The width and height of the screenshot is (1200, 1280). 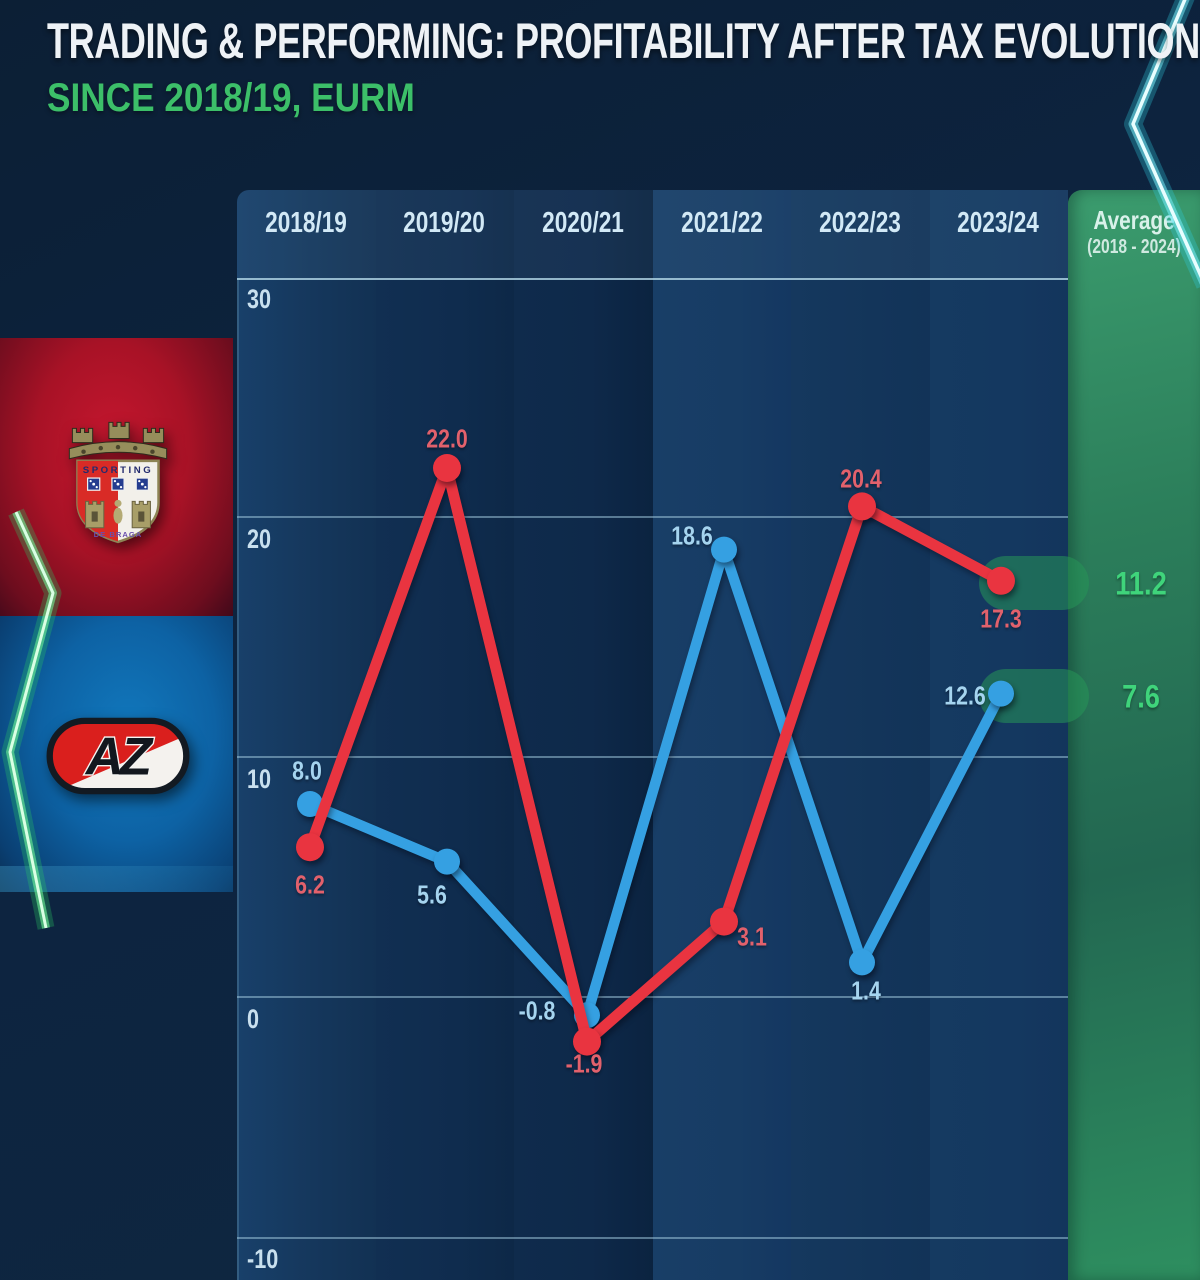 What do you see at coordinates (861, 478) in the screenshot?
I see `data-label-braga-2022-23: 20.4` at bounding box center [861, 478].